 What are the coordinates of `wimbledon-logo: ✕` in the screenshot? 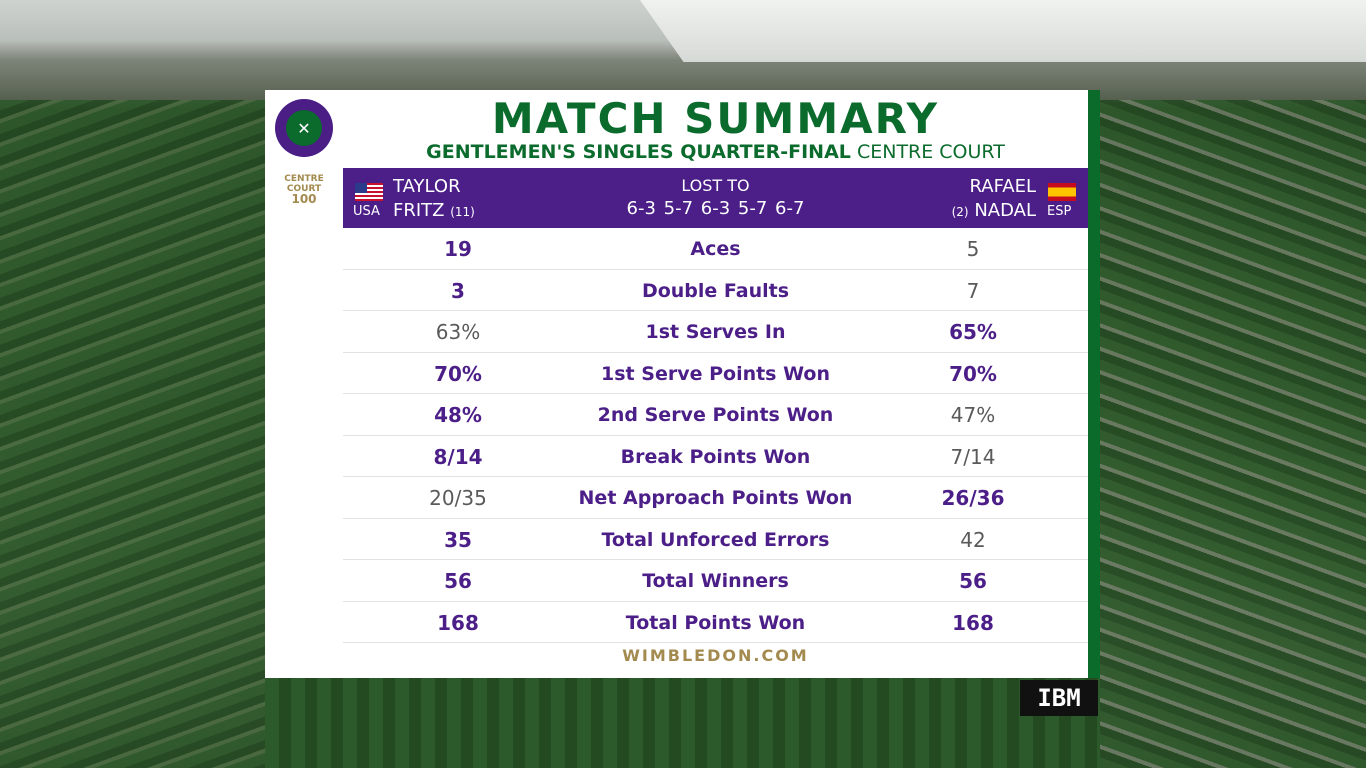 It's located at (304, 128).